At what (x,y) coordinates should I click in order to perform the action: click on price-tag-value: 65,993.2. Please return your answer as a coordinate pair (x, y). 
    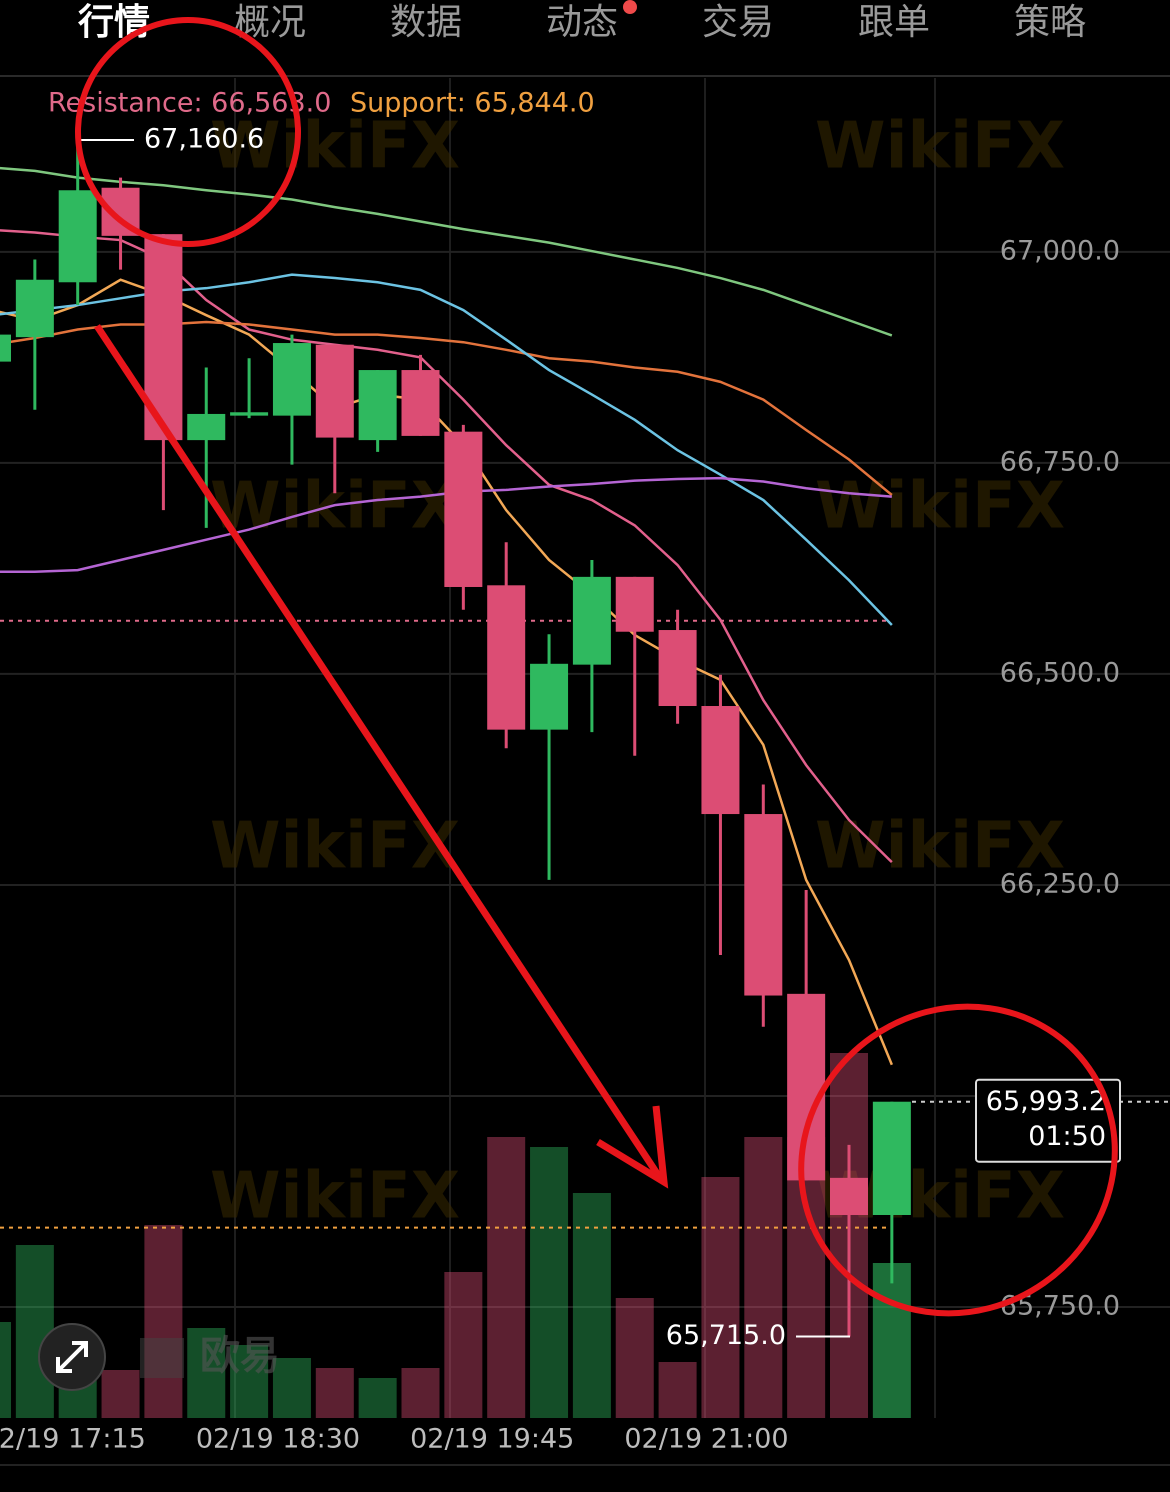
    Looking at the image, I should click on (1046, 1101).